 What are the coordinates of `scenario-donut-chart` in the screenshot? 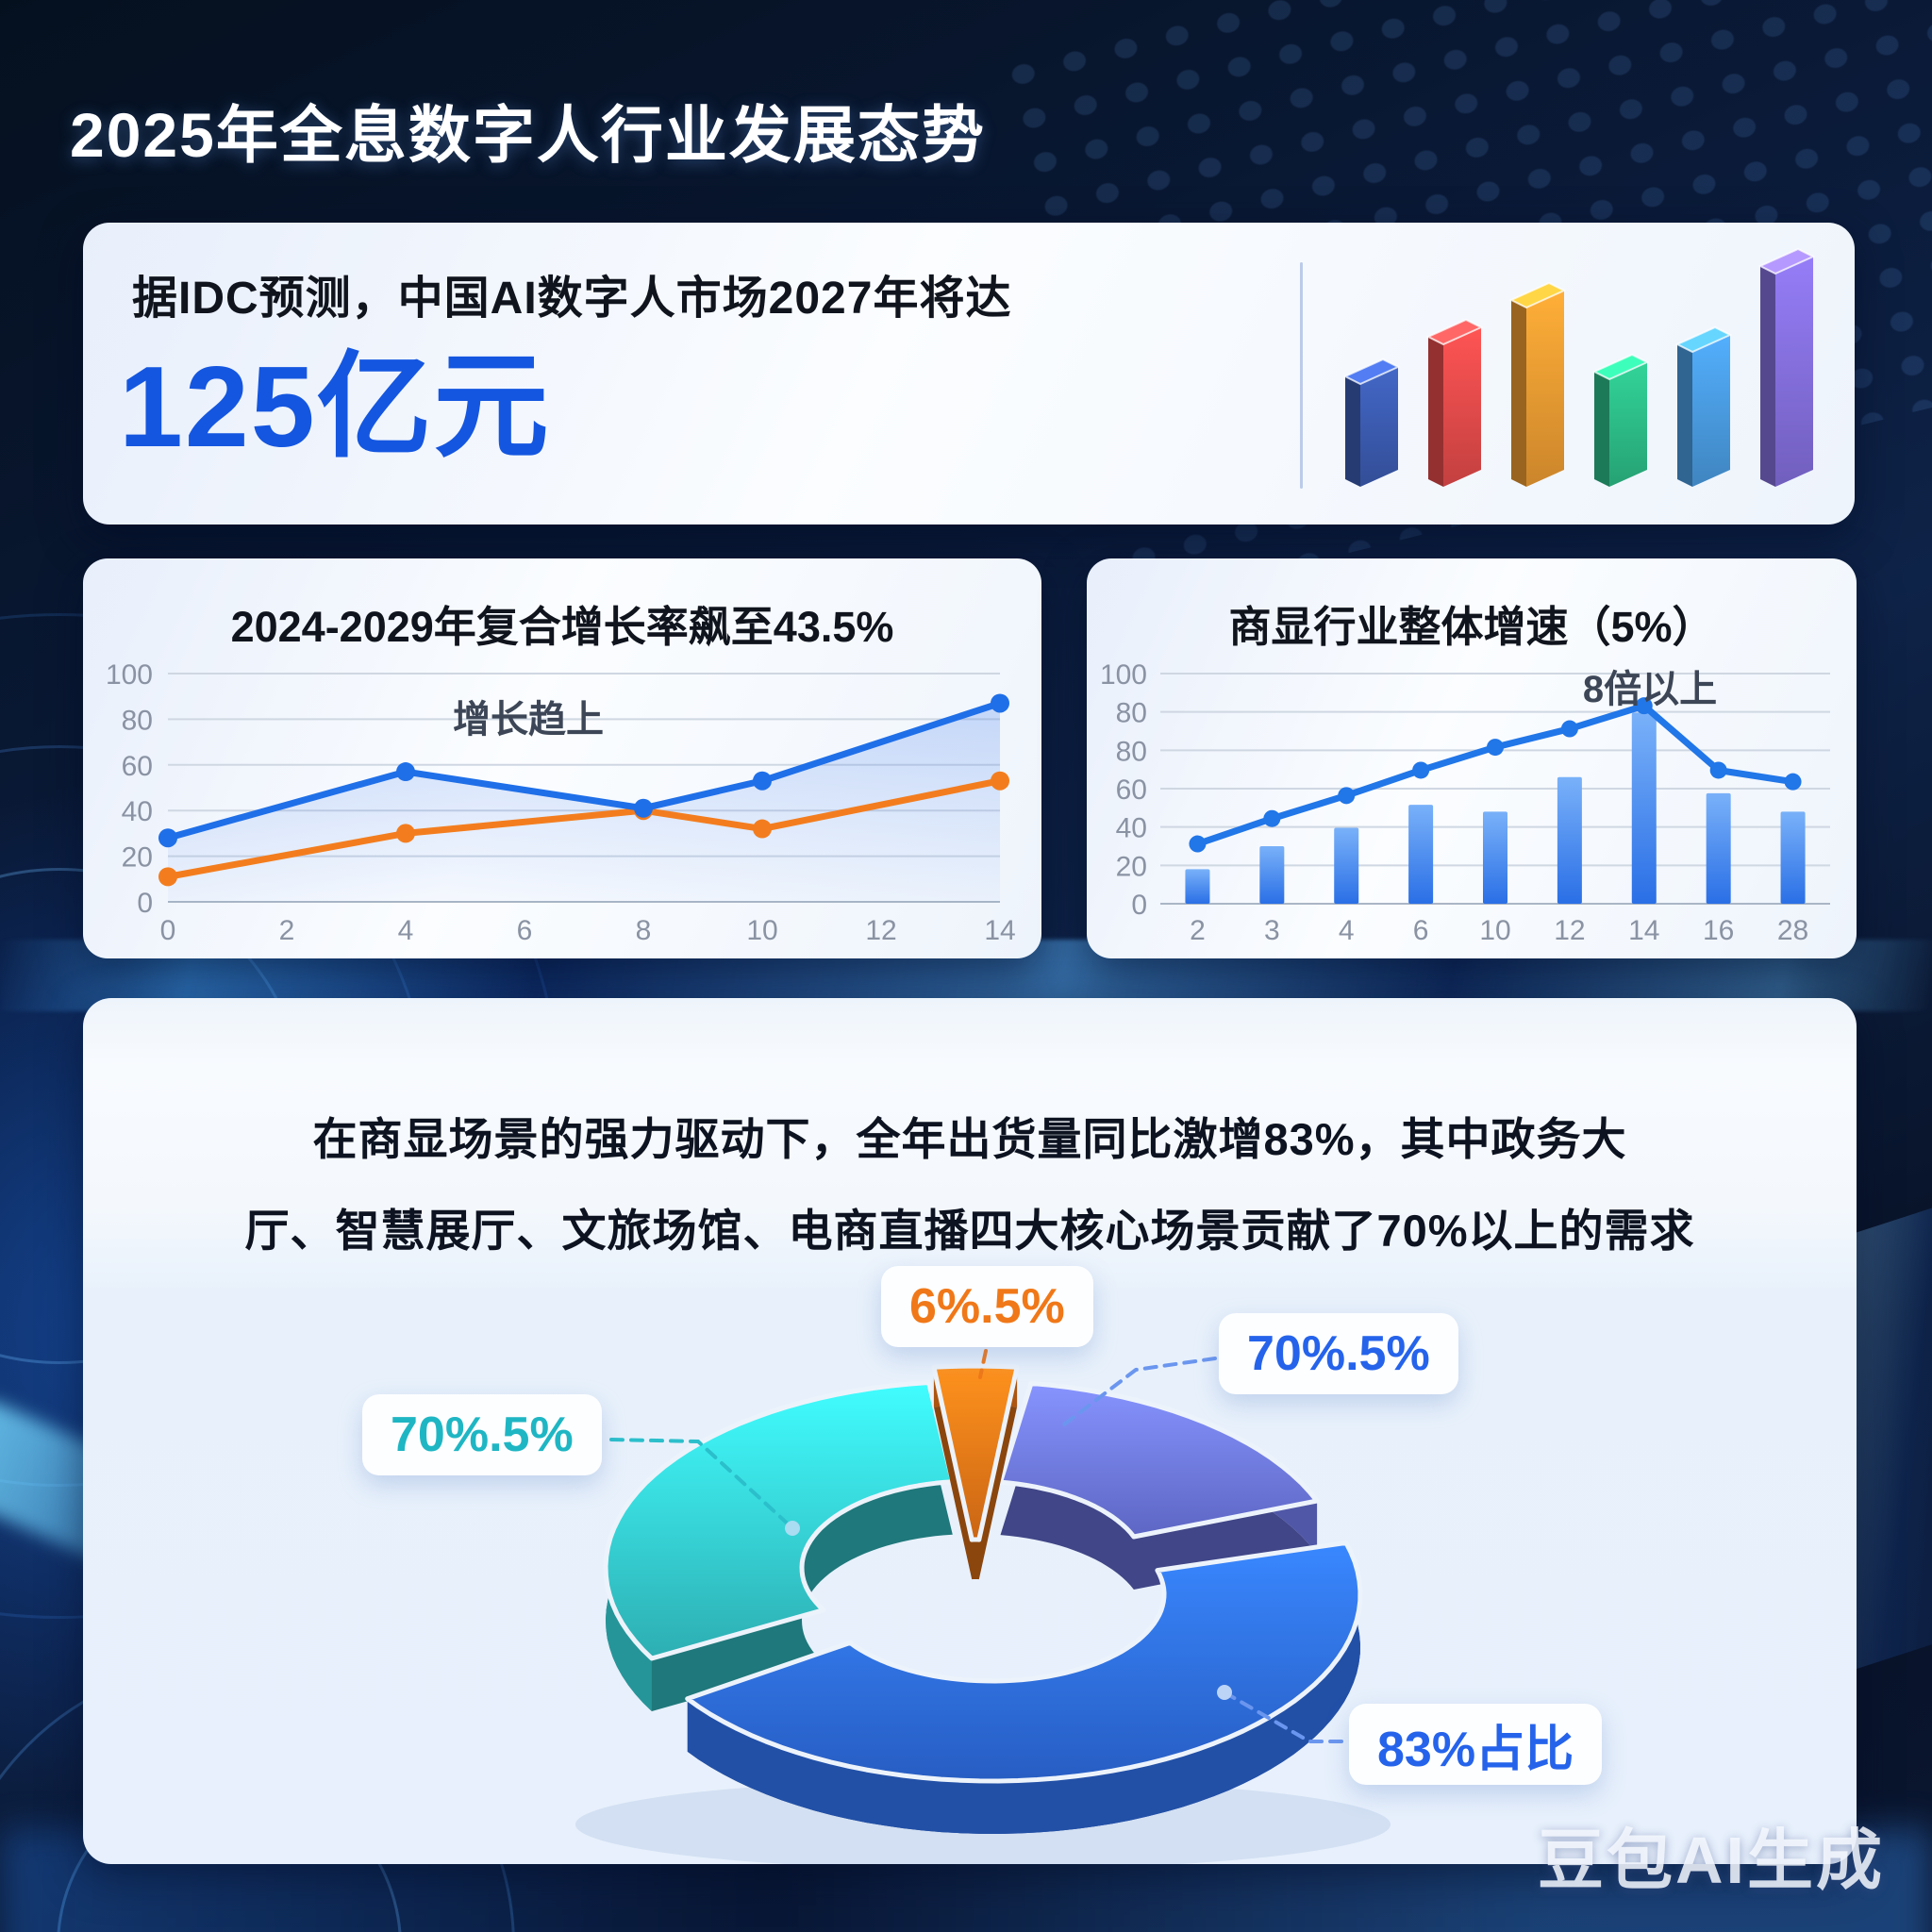 It's located at (983, 1606).